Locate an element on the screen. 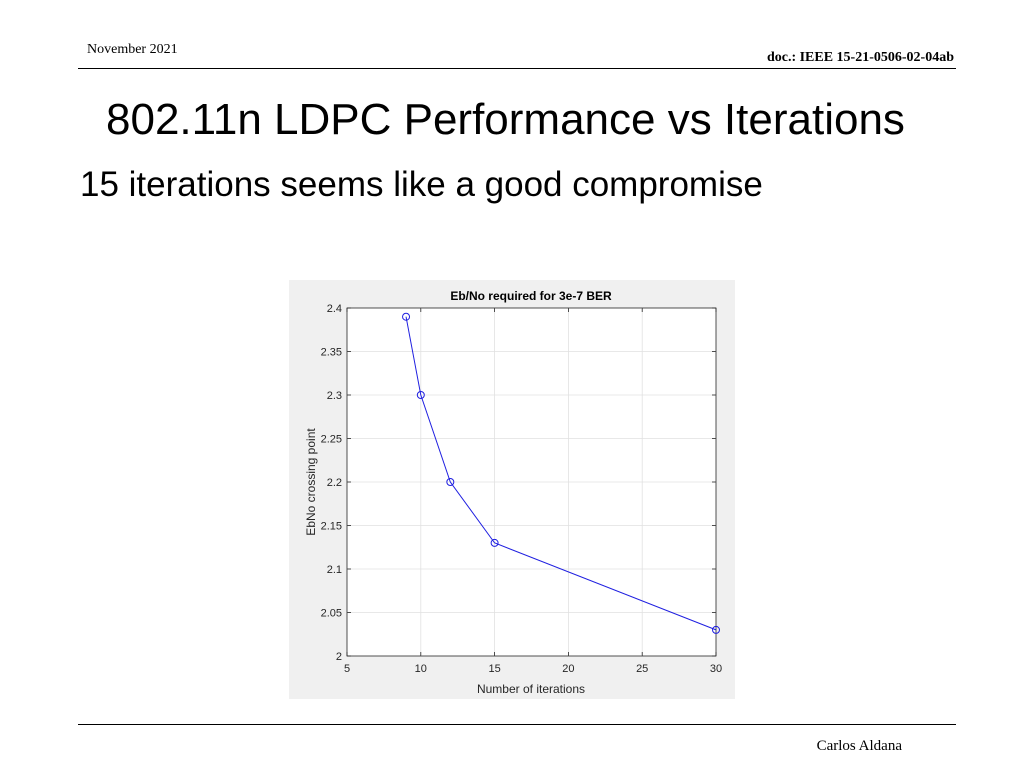 The image size is (1024, 768). data-series is located at coordinates (561, 473).